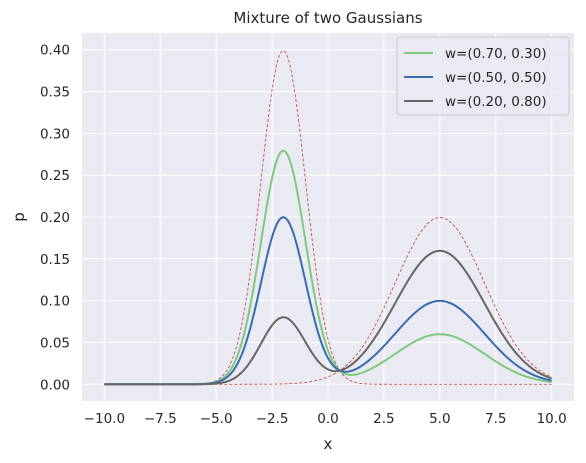 The width and height of the screenshot is (586, 463). I want to click on y-axis-label: p, so click(19, 217).